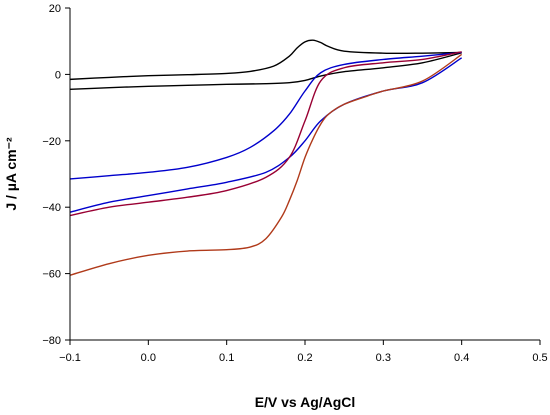 The width and height of the screenshot is (550, 415). I want to click on x-tick-label: 0.3, so click(383, 358).